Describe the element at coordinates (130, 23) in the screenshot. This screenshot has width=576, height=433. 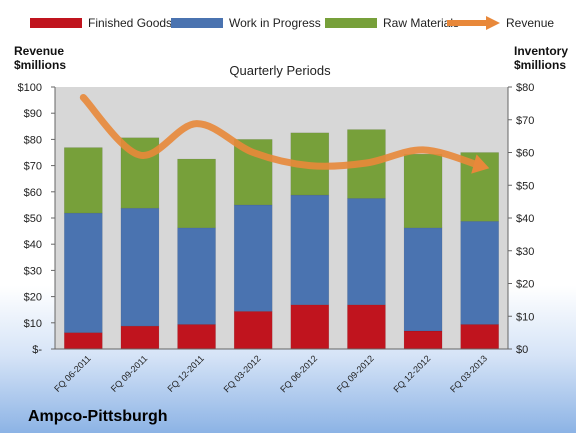
I see `legend-label-0: Finished Goods` at that location.